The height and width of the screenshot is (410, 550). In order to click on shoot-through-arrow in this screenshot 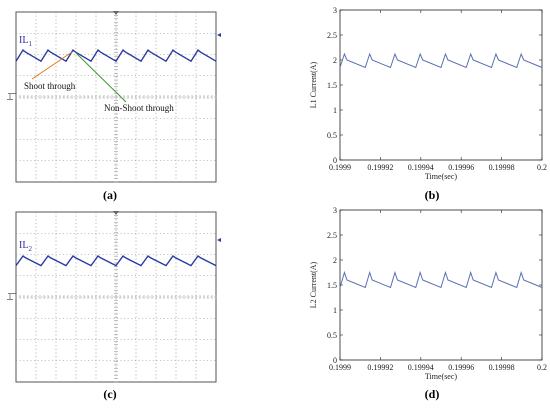, I will do `click(52, 65)`.